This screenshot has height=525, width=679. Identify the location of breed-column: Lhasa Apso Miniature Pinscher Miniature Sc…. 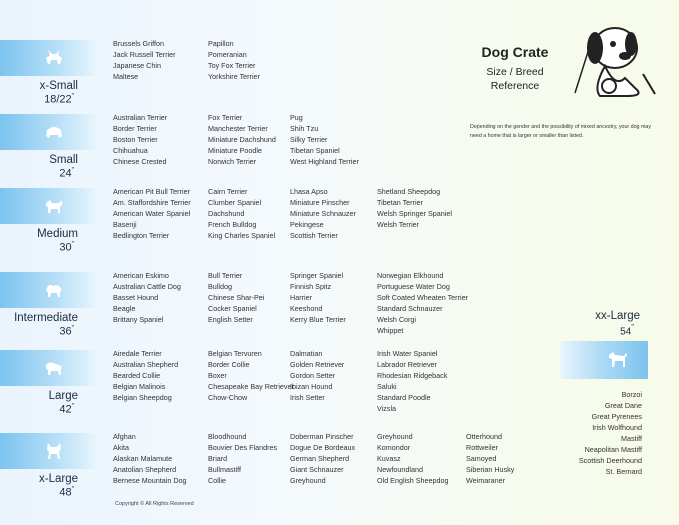
(323, 213).